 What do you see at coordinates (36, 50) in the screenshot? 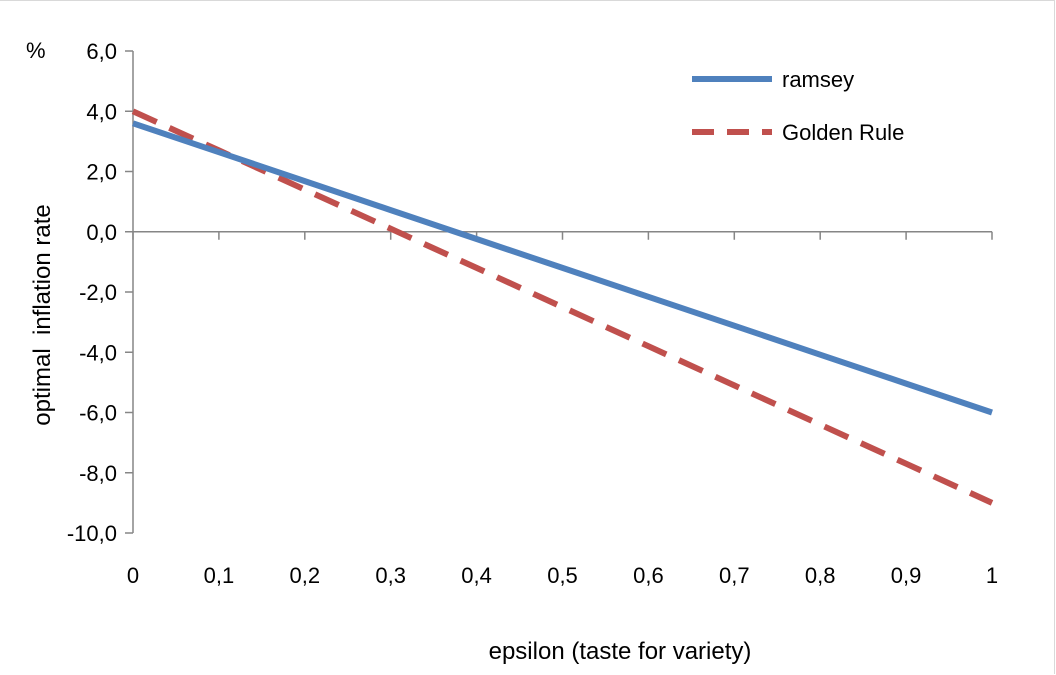
I see `y-unit-label: %` at bounding box center [36, 50].